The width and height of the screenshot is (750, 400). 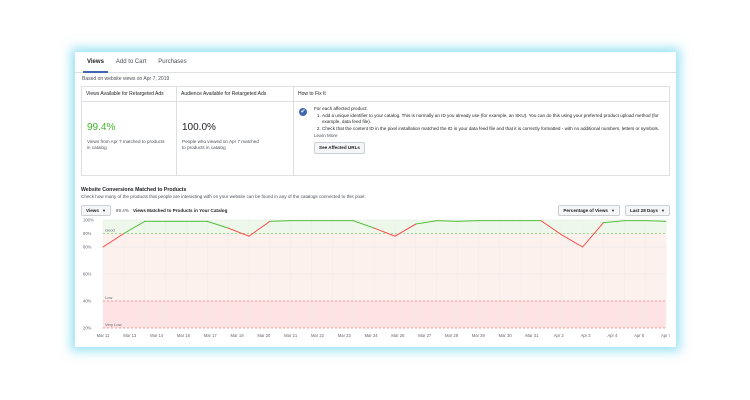 I want to click on x-tick-label: Mar 17, so click(x=211, y=335).